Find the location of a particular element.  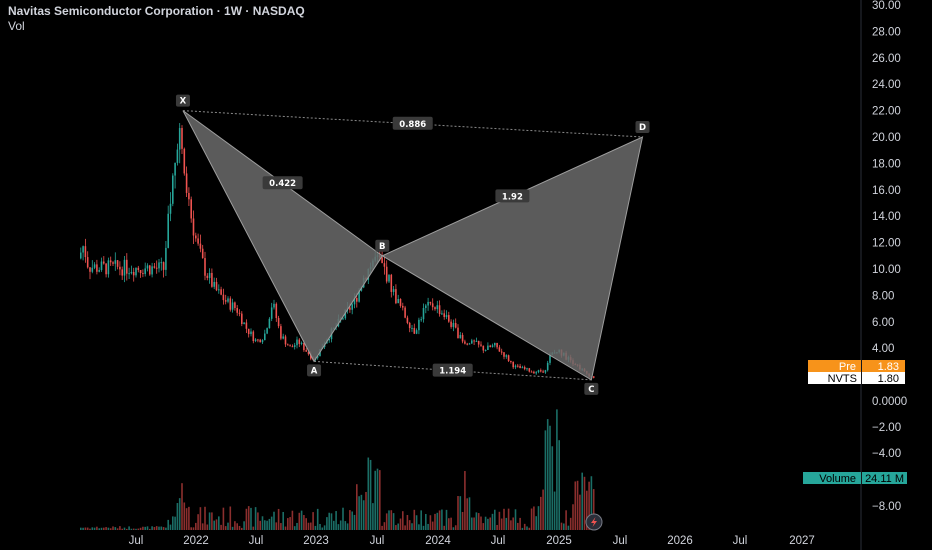

volume-tag-name-bg is located at coordinates (832, 478).